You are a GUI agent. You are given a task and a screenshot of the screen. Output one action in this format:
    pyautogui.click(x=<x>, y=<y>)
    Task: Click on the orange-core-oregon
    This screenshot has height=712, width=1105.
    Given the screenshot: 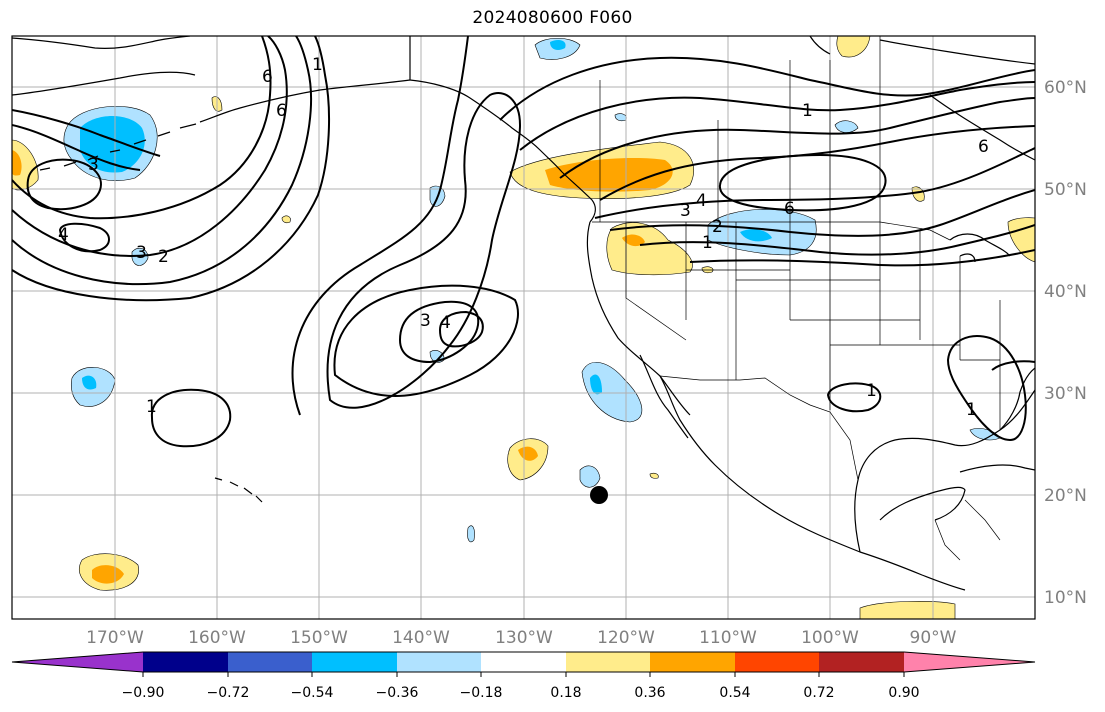 What is the action you would take?
    pyautogui.click(x=633, y=240)
    